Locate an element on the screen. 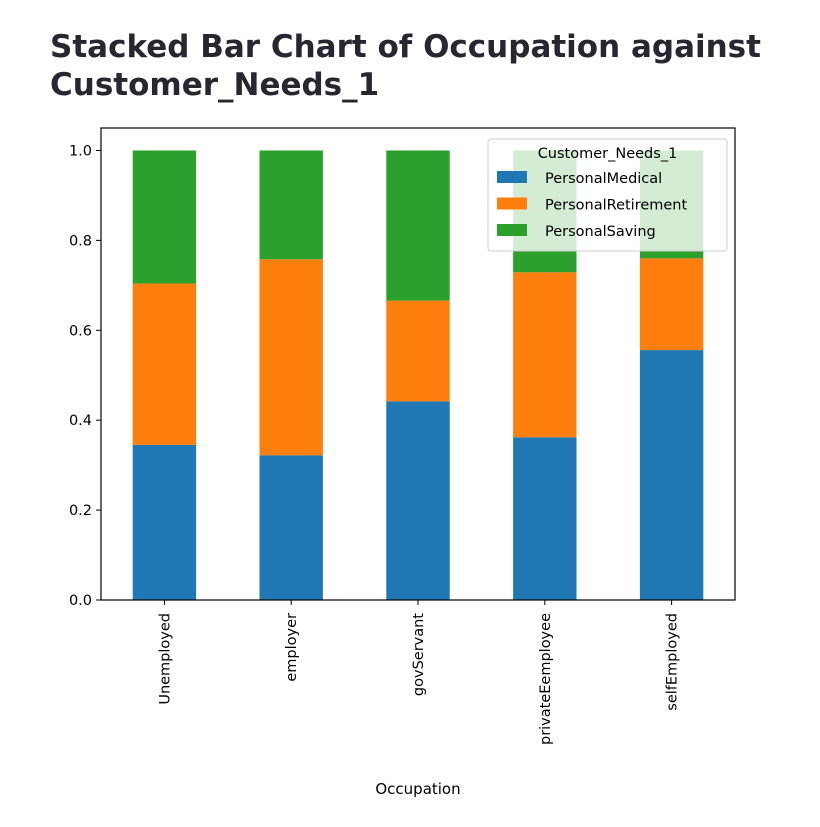 This screenshot has height=827, width=820. y-tick-label: 0.8 is located at coordinates (80, 241).